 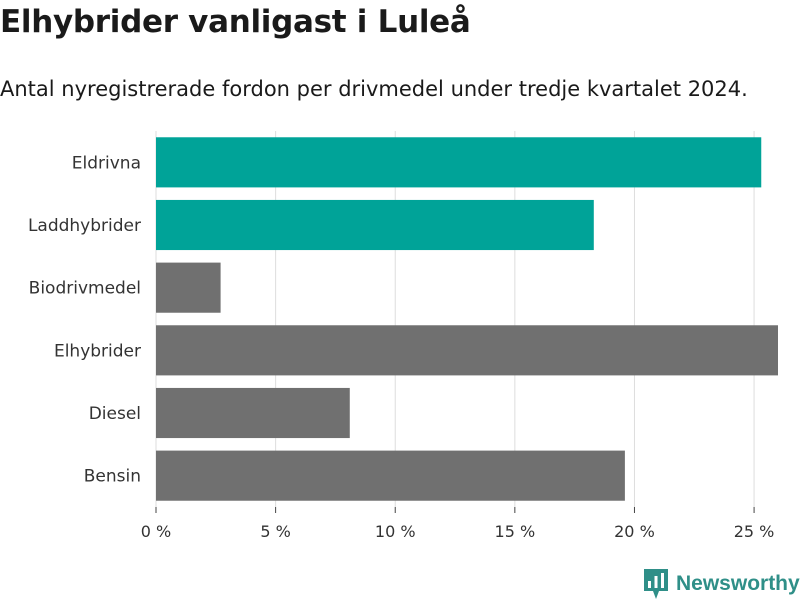 I want to click on brand-name: Newsworthy, so click(x=738, y=583).